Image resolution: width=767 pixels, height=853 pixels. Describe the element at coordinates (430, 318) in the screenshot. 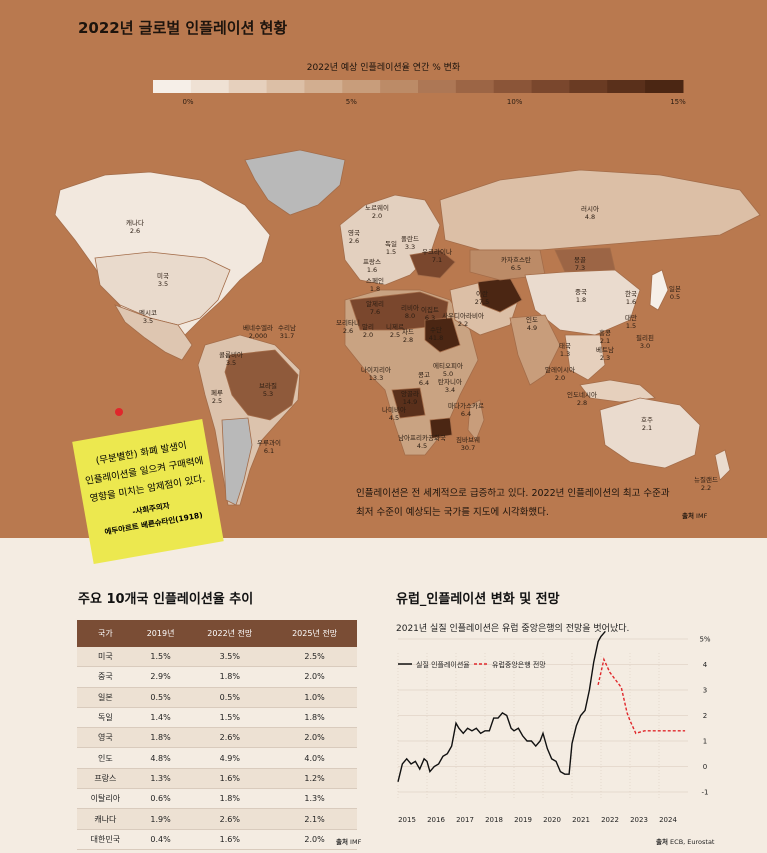

I see `map-label-value: 6.3` at that location.